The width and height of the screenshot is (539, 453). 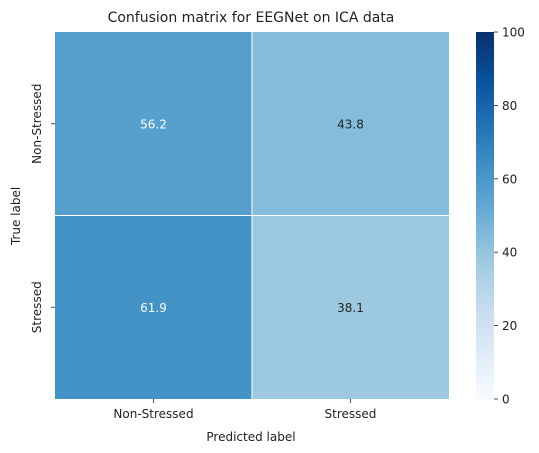 I want to click on colorbar-tick-label: 20, so click(x=509, y=326).